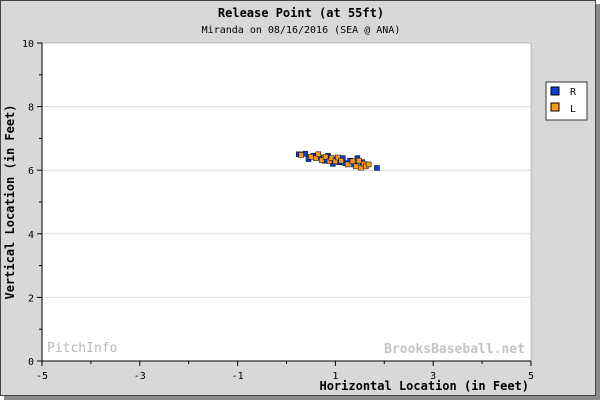  Describe the element at coordinates (555, 107) in the screenshot. I see `legend-swatch-l` at that location.